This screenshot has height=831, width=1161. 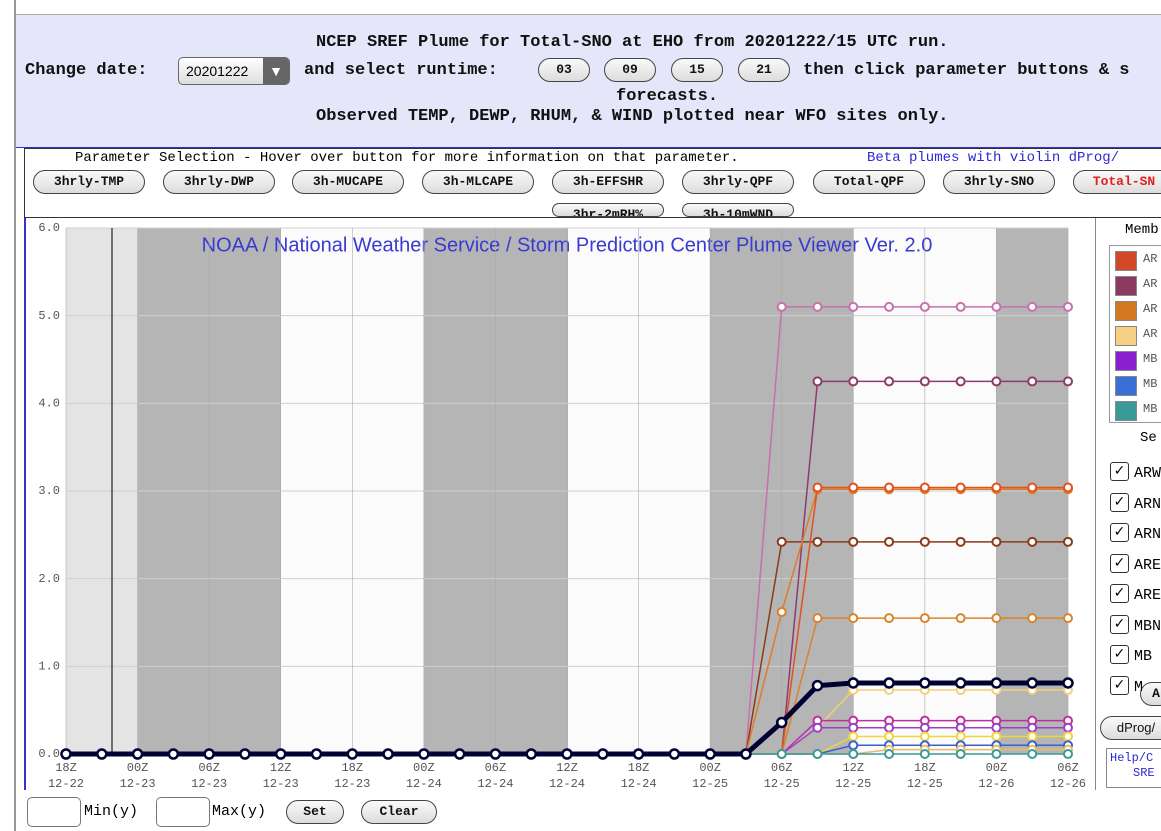 What do you see at coordinates (1144, 773) in the screenshot?
I see `help-line: SRE` at bounding box center [1144, 773].